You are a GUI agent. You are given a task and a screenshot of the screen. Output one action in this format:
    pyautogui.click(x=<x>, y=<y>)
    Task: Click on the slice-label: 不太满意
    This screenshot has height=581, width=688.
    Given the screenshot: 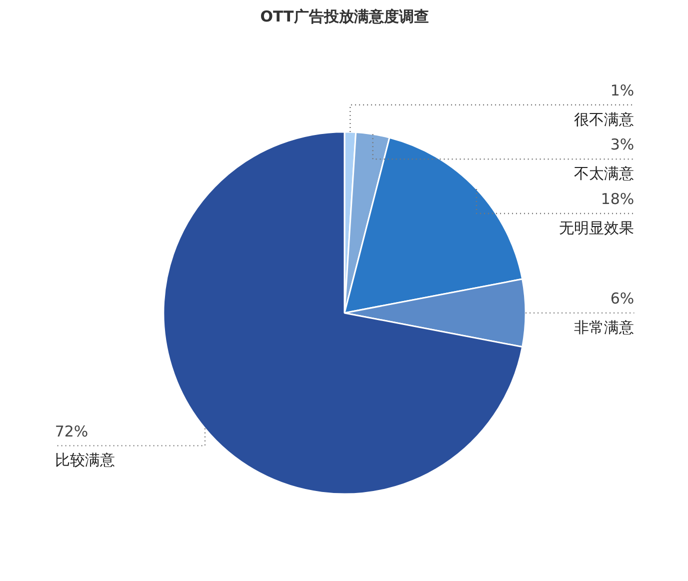 What is the action you would take?
    pyautogui.click(x=604, y=173)
    